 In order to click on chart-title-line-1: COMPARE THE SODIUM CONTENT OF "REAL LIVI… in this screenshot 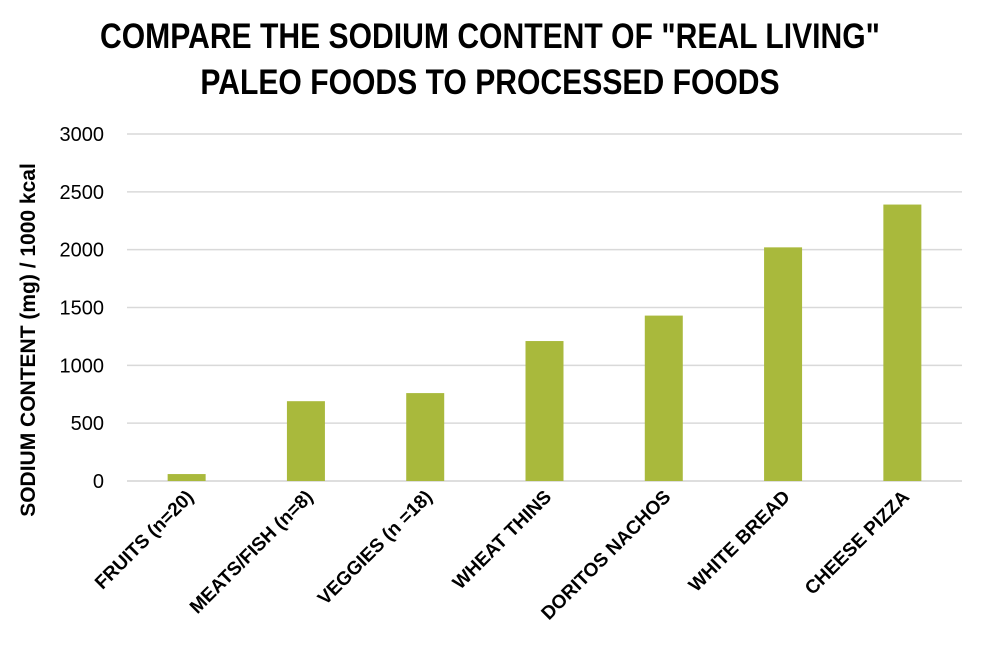, I will do `click(490, 36)`.